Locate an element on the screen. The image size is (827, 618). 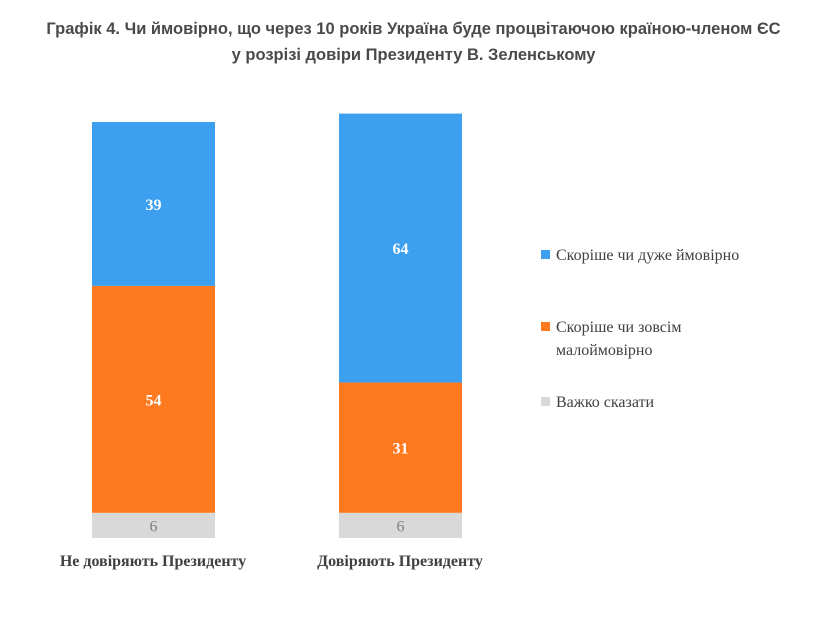
legend-label-unlikely-line-2: малоймовірно is located at coordinates (604, 350).